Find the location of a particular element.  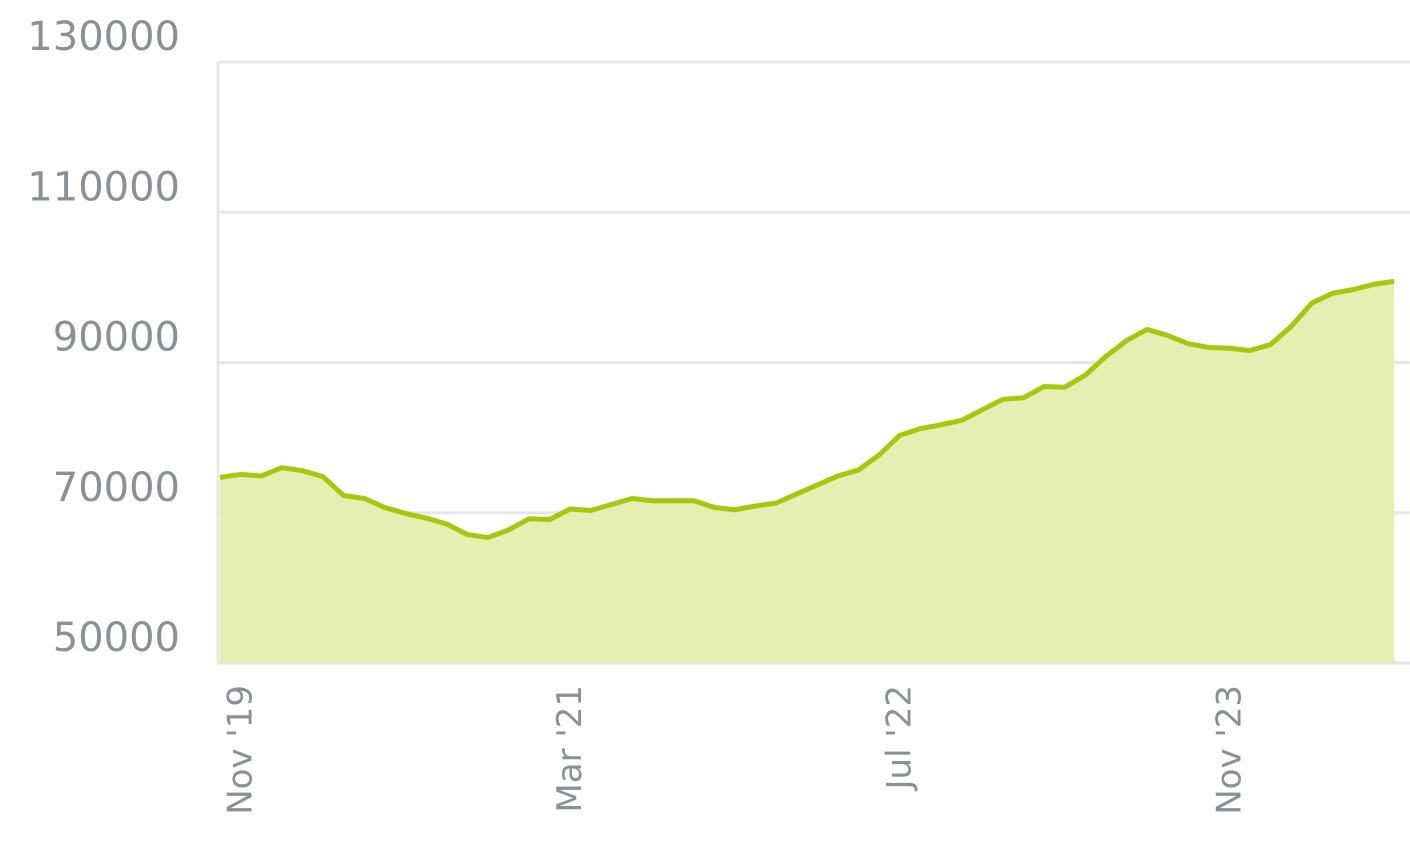

x-tick-label: Mar '21 is located at coordinates (570, 749).